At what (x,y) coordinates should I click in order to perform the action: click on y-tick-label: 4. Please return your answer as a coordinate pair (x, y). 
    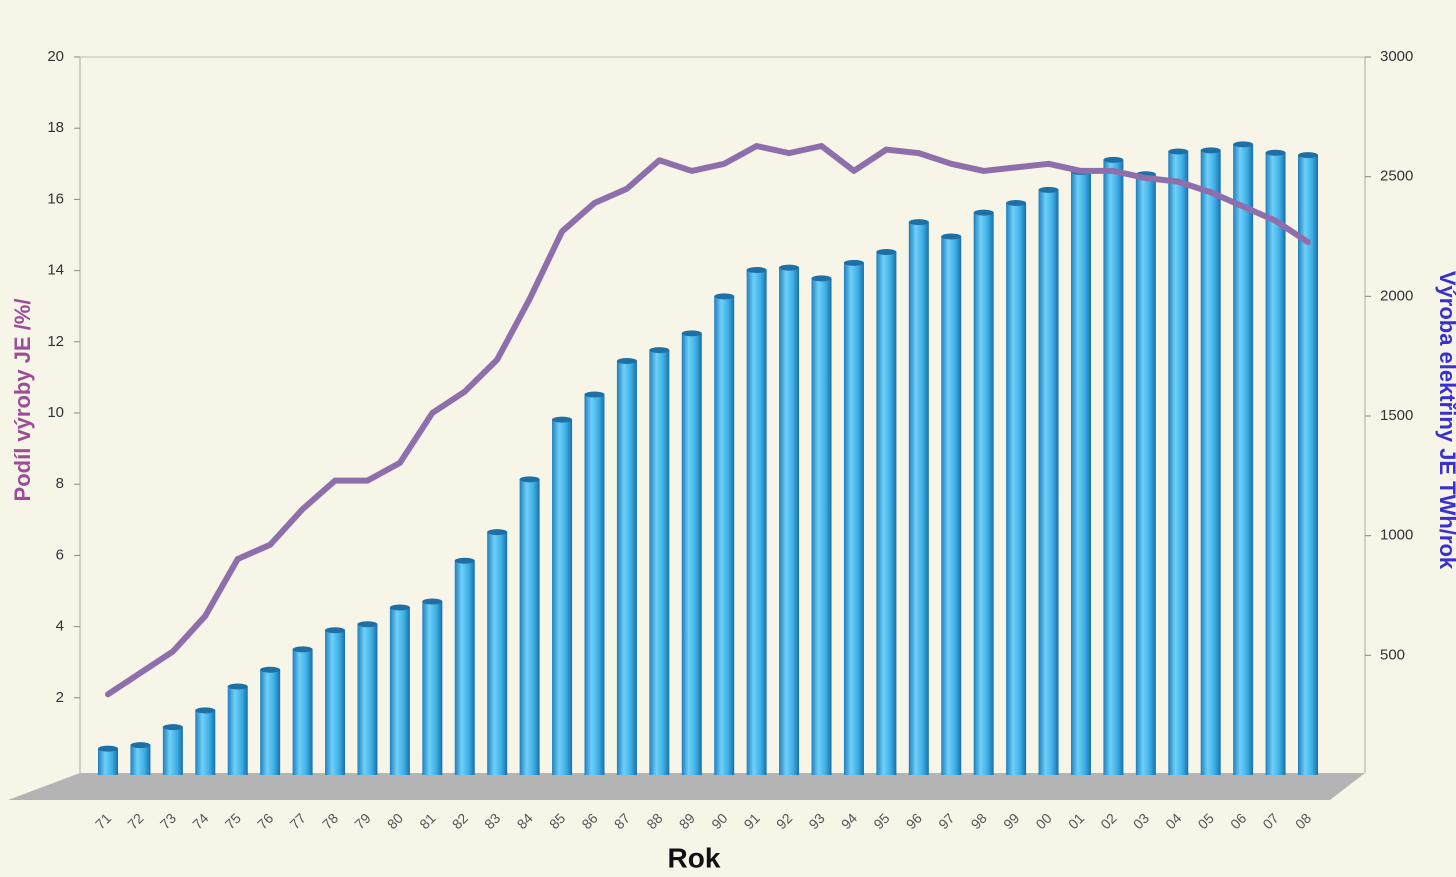
    Looking at the image, I should click on (60, 626).